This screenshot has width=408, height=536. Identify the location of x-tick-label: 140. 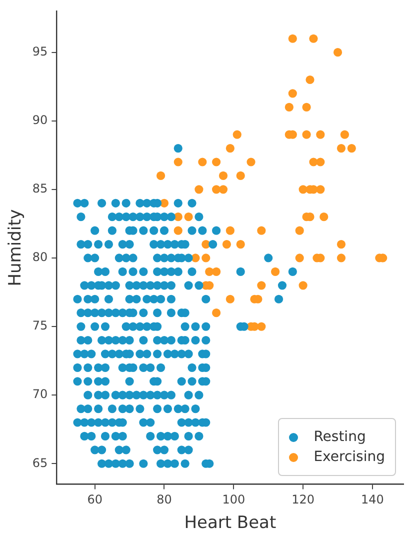
(372, 499).